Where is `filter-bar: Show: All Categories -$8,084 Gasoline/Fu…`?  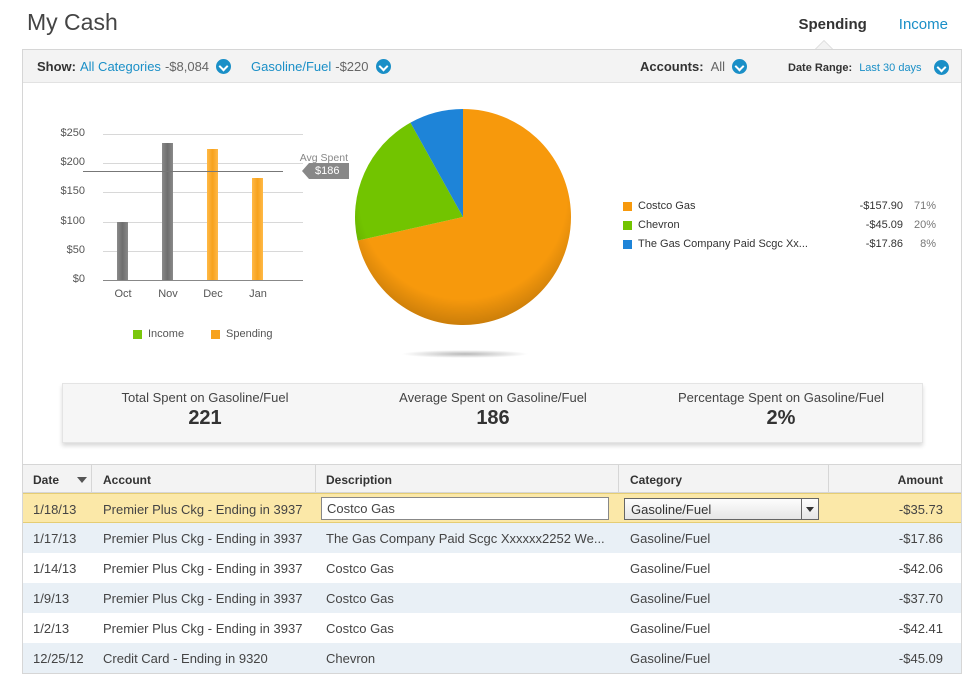
filter-bar: Show: All Categories -$8,084 Gasoline/Fu… is located at coordinates (492, 66).